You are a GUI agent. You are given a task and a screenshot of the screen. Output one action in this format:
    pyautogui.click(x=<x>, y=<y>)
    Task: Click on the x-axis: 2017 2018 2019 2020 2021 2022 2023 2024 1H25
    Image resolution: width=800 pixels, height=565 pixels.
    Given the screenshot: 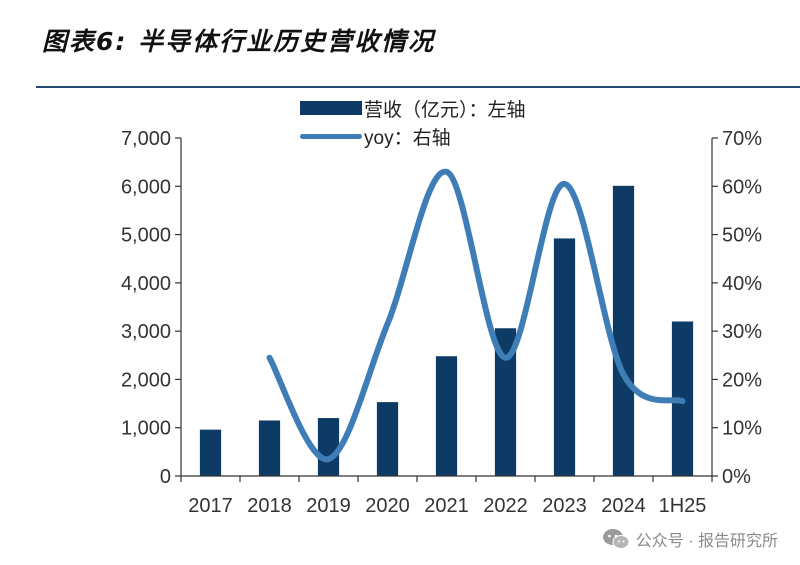 What is the action you would take?
    pyautogui.click(x=446, y=496)
    